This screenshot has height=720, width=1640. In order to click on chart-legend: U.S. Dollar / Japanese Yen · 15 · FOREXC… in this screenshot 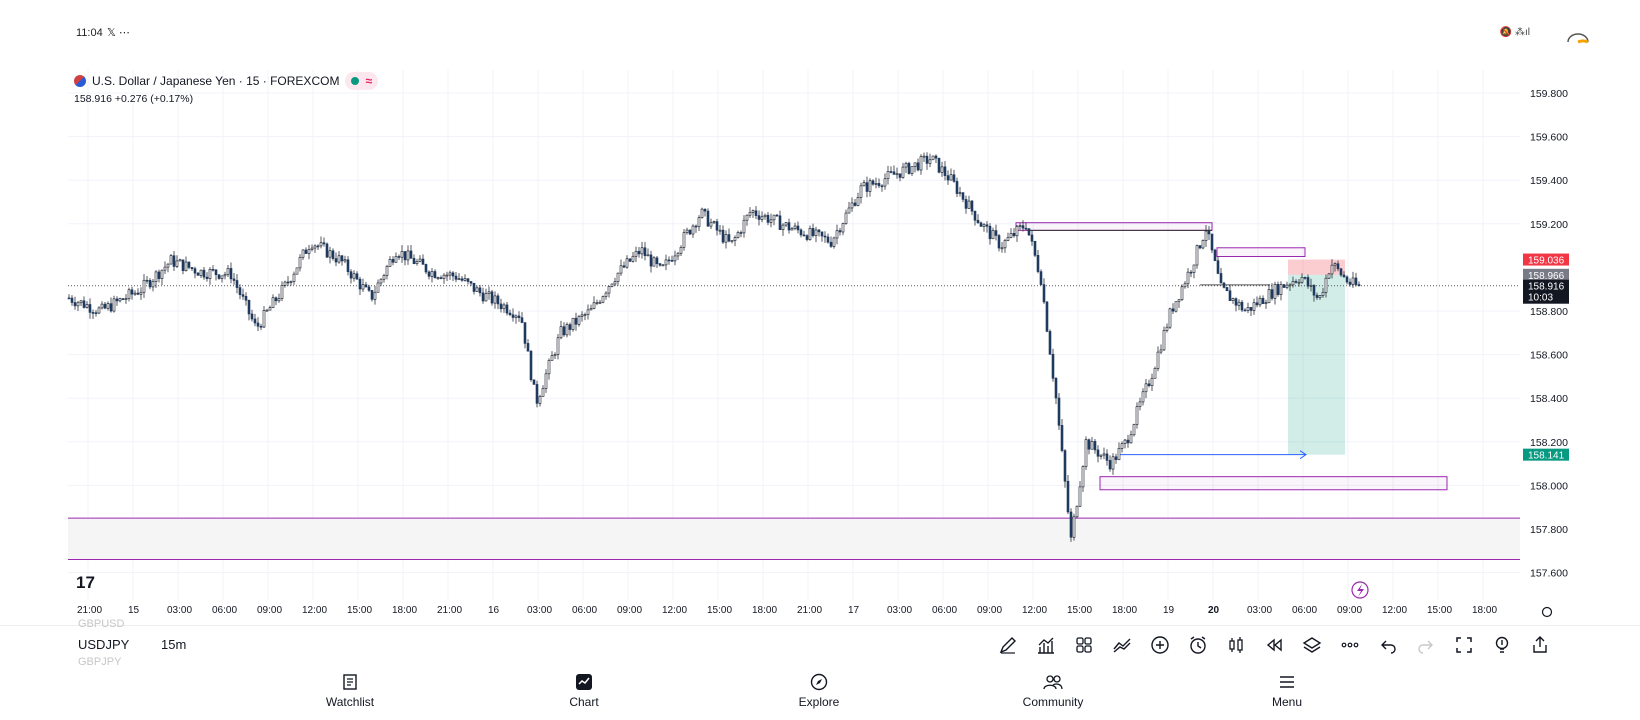, I will do `click(226, 81)`.